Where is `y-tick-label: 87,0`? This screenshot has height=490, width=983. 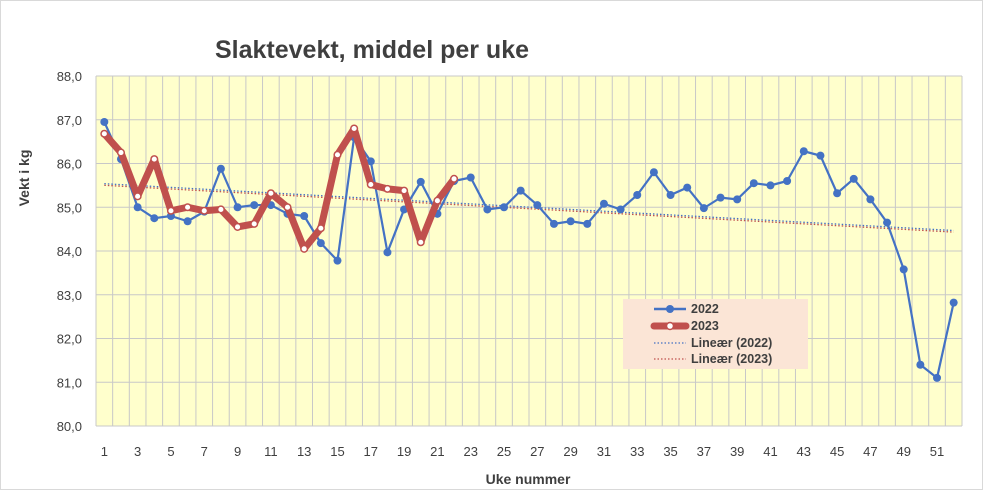
y-tick-label: 87,0 is located at coordinates (69, 120).